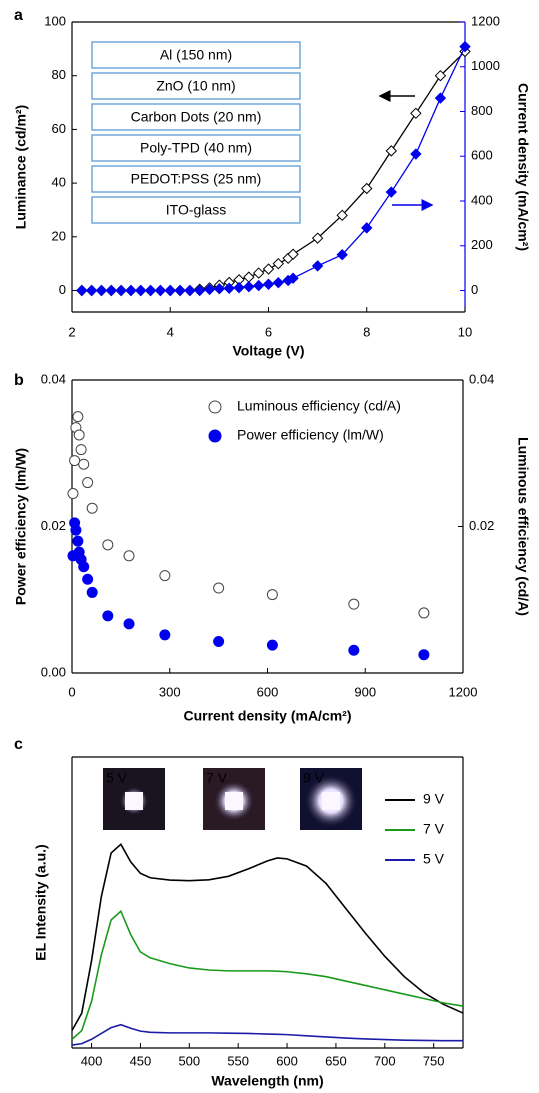 This screenshot has height=1093, width=539. What do you see at coordinates (170, 331) in the screenshot?
I see `x-tick-label: 4` at bounding box center [170, 331].